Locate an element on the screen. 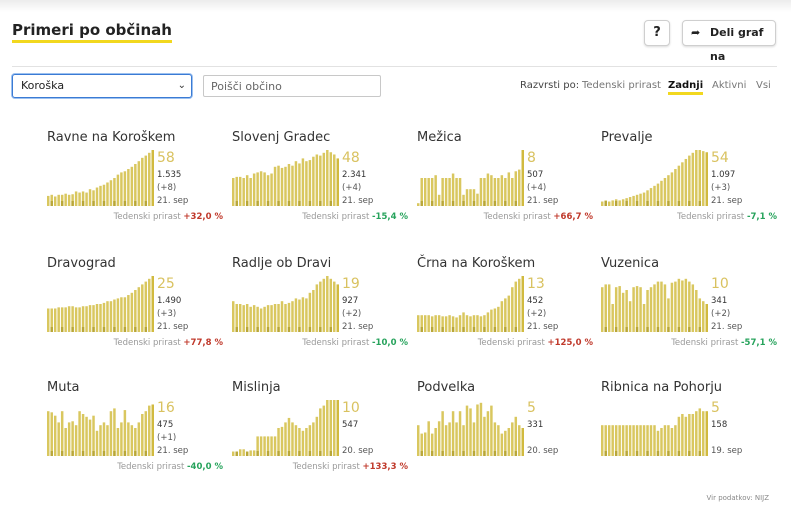  top-shadow is located at coordinates (395, 6).